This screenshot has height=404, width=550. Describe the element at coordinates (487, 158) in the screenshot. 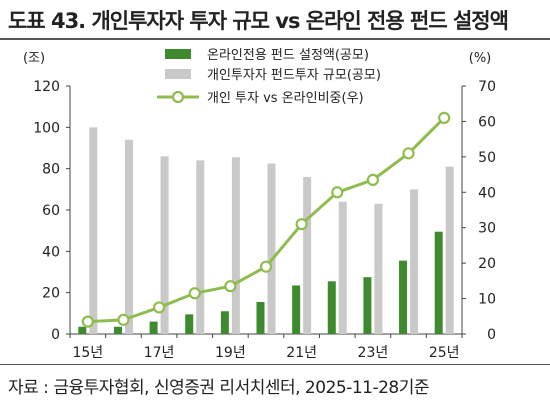

I see `right-tick-label: 50` at that location.